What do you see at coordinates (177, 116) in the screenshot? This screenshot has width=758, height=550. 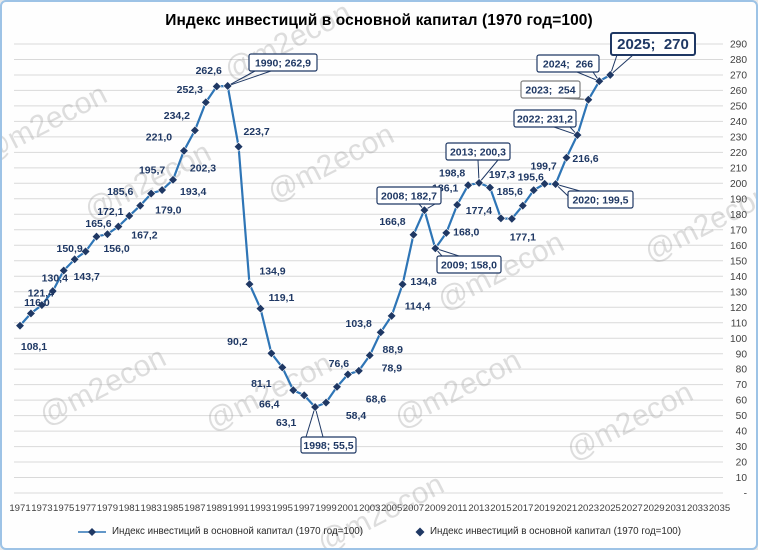 I see `data-label: 234,2` at bounding box center [177, 116].